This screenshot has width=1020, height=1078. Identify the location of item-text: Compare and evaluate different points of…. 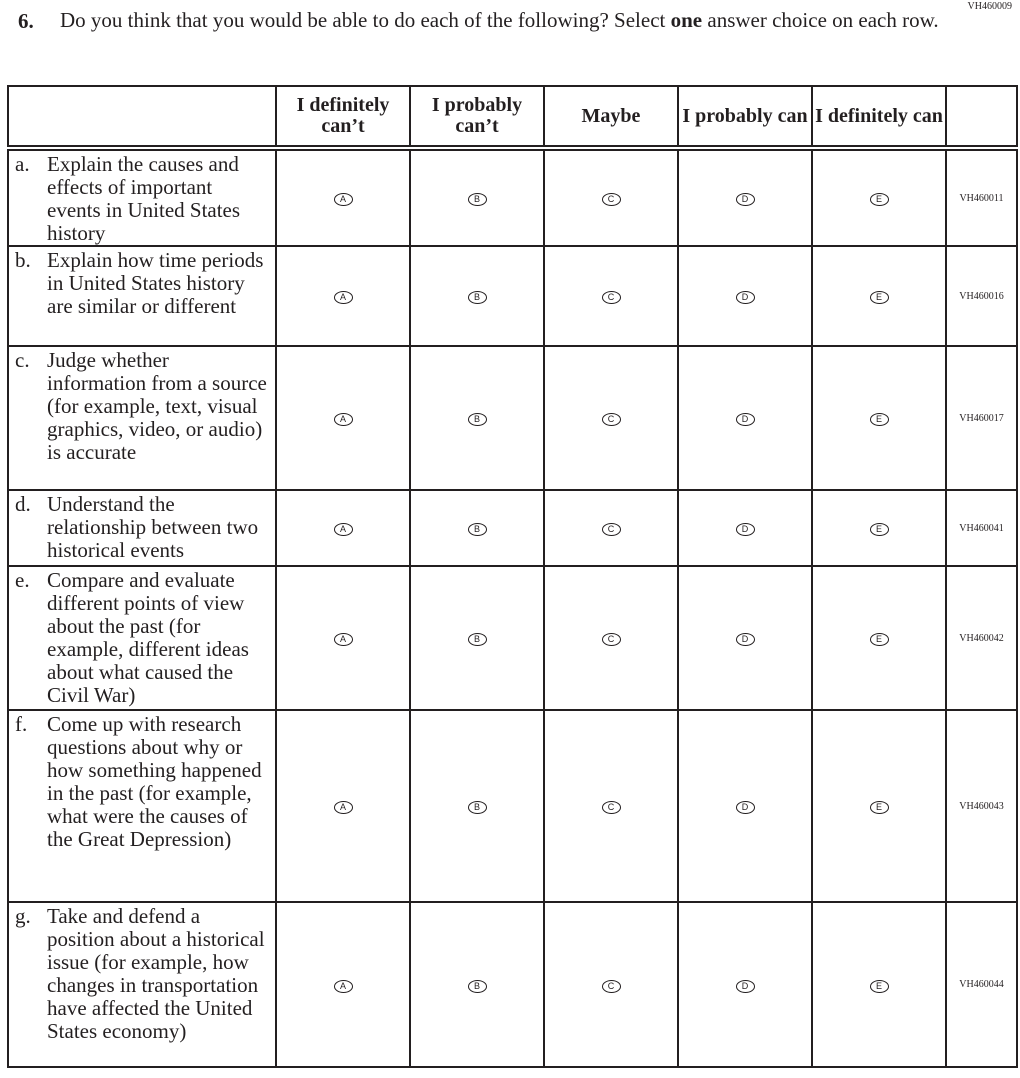
(148, 637).